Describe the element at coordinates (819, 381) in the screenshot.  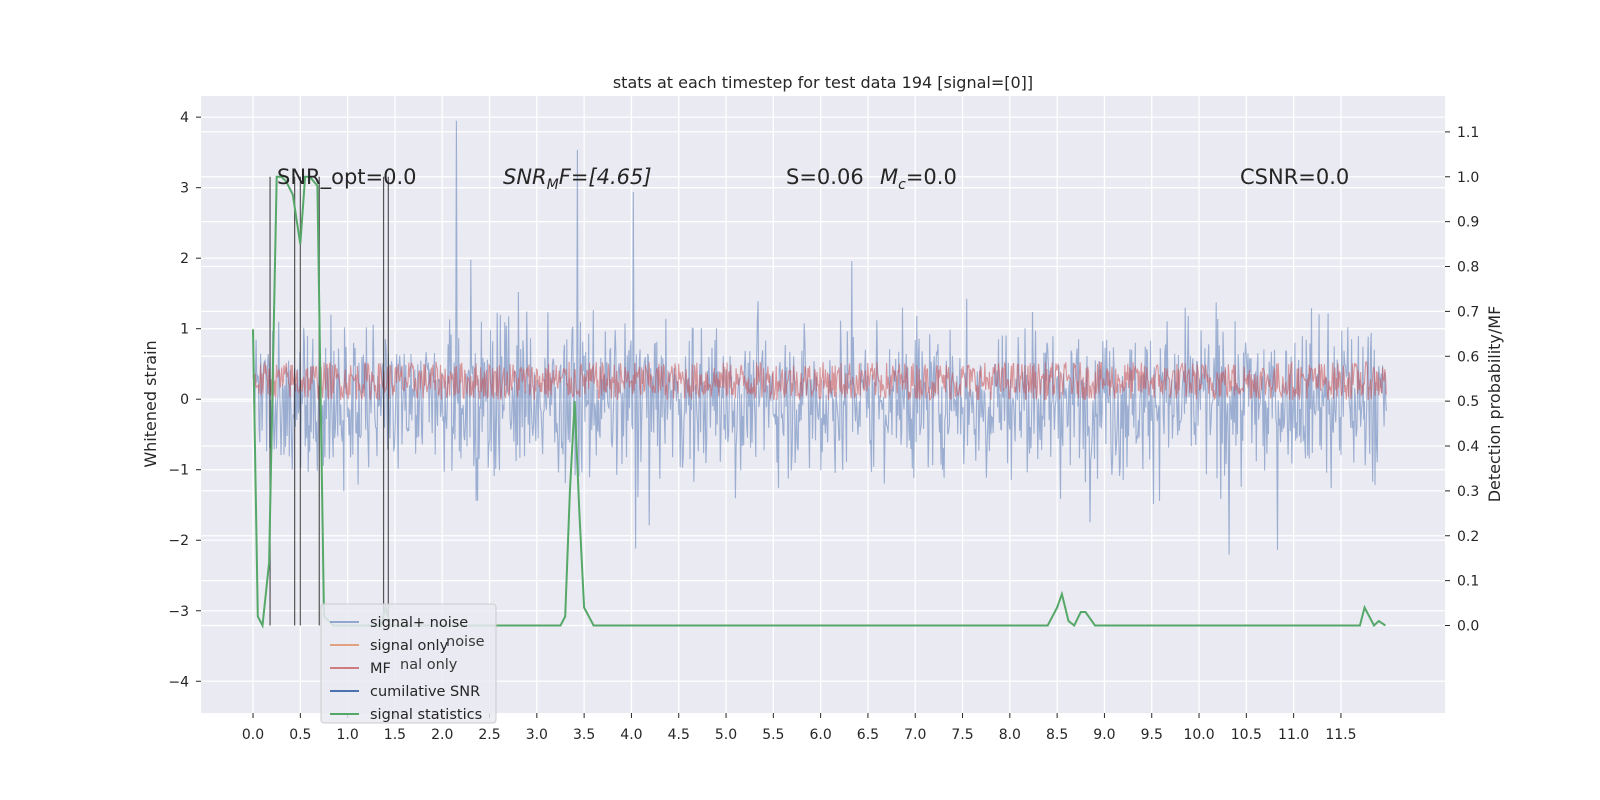
I see `mf-line` at that location.